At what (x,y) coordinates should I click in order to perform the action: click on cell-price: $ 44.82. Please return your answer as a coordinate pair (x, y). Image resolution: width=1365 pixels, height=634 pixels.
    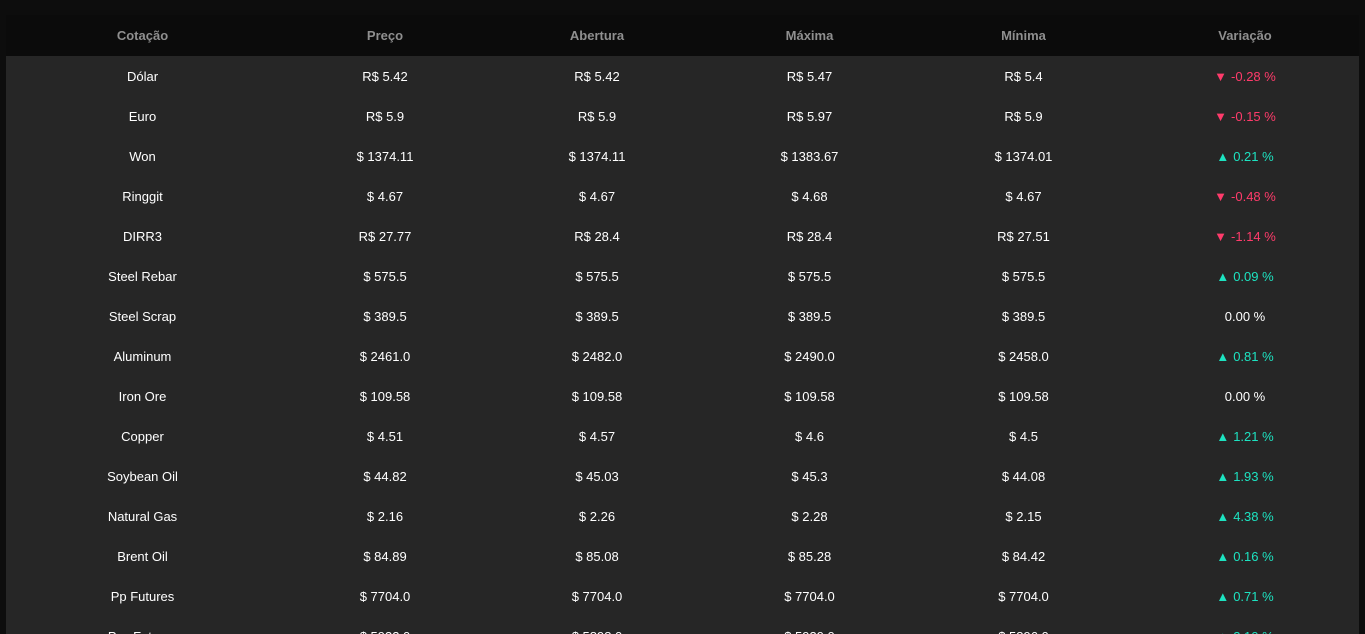
    Looking at the image, I should click on (385, 476).